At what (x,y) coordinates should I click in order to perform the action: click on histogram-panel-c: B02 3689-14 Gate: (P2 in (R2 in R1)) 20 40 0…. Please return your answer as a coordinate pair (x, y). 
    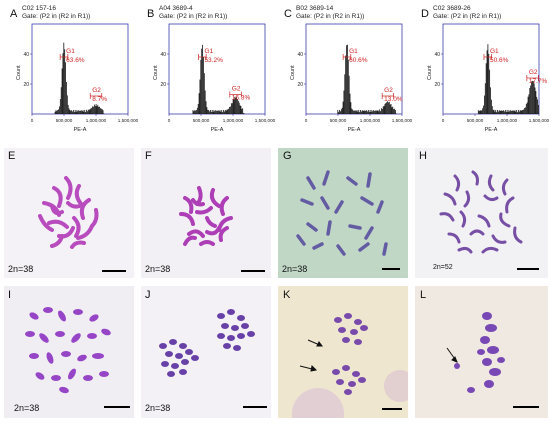
    Looking at the image, I should click on (343, 70).